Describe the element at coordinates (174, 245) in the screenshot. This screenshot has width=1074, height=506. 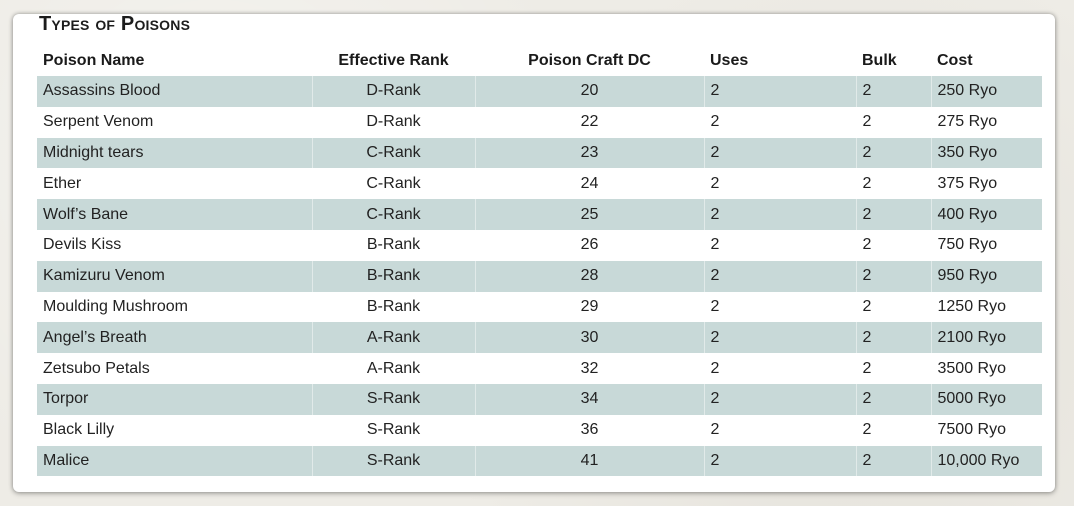
I see `cell-poison-name: Devils Kiss` at that location.